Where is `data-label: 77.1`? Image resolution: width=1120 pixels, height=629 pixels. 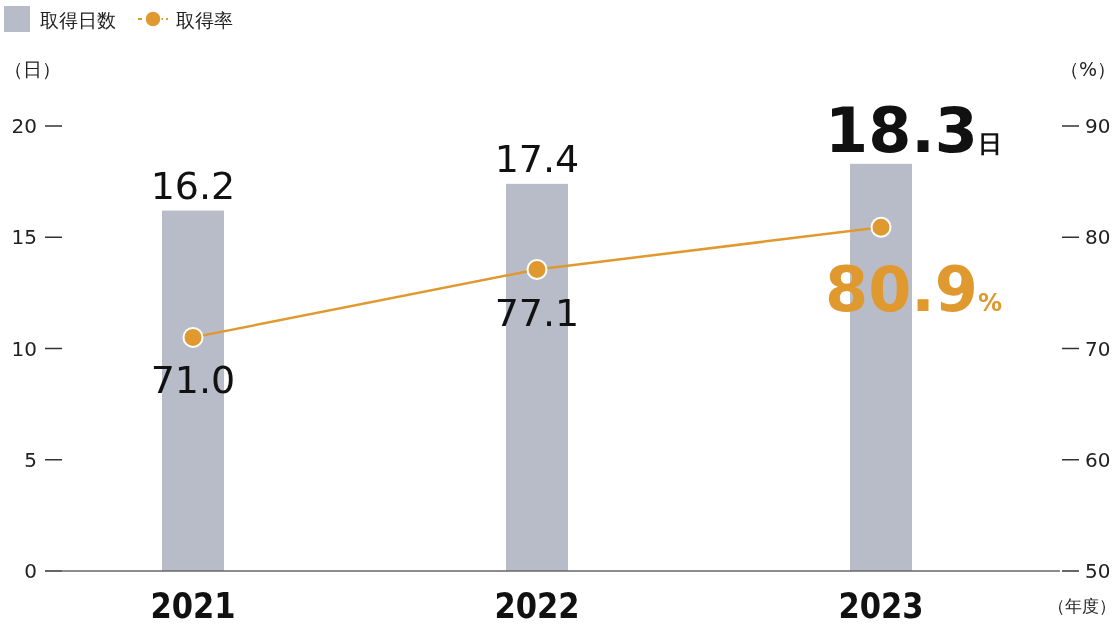 data-label: 77.1 is located at coordinates (537, 312).